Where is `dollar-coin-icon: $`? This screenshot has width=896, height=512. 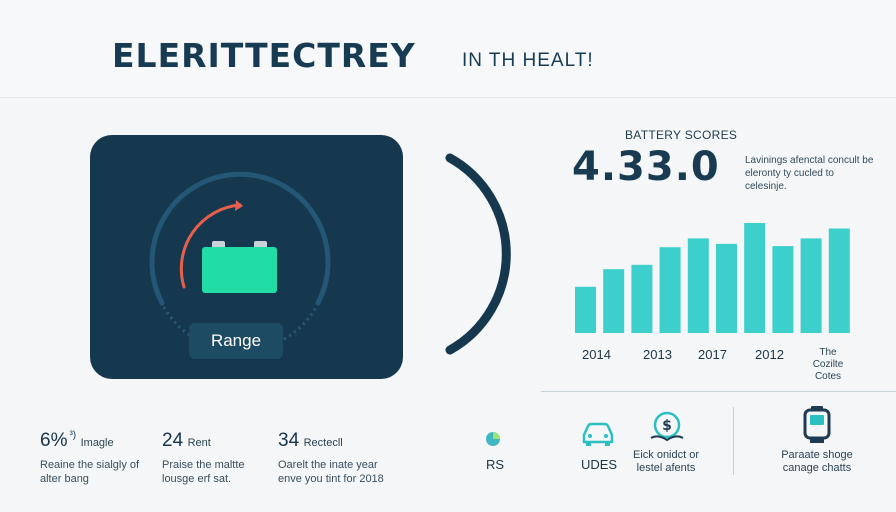 dollar-coin-icon: $ is located at coordinates (667, 428).